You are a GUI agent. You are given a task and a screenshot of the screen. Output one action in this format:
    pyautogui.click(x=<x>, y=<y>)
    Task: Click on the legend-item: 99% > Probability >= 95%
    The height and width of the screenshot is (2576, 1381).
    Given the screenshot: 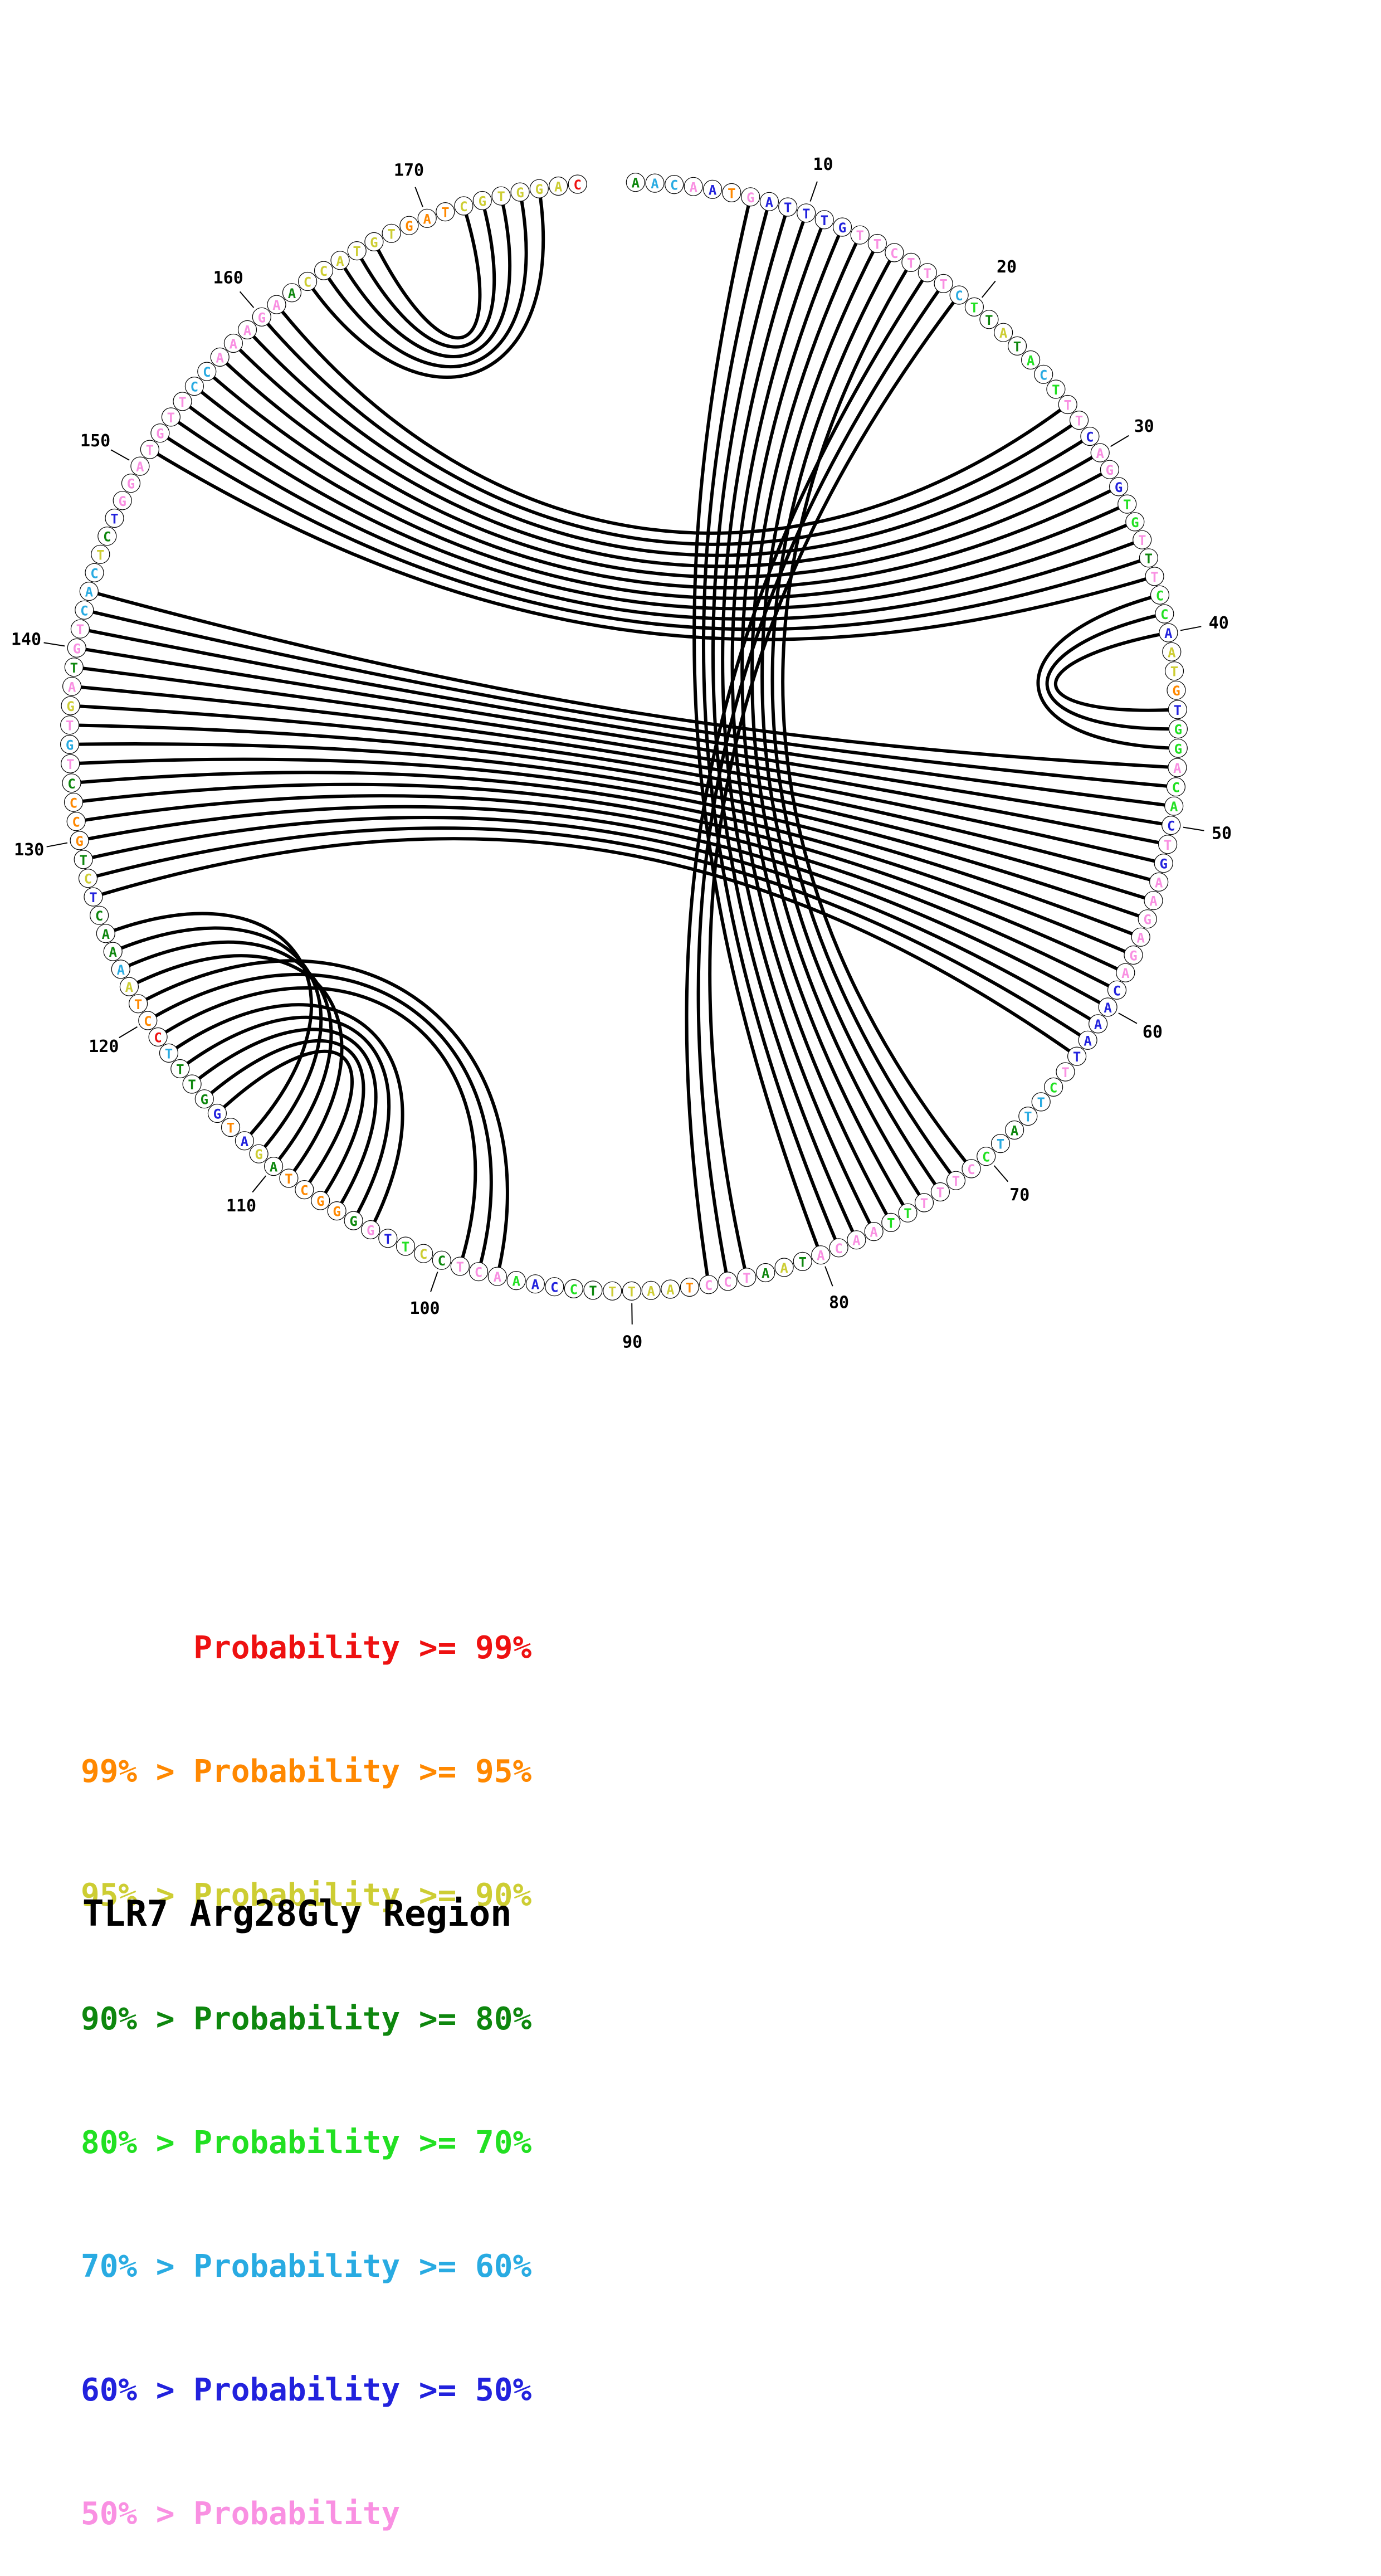 What is the action you would take?
    pyautogui.click(x=306, y=1772)
    